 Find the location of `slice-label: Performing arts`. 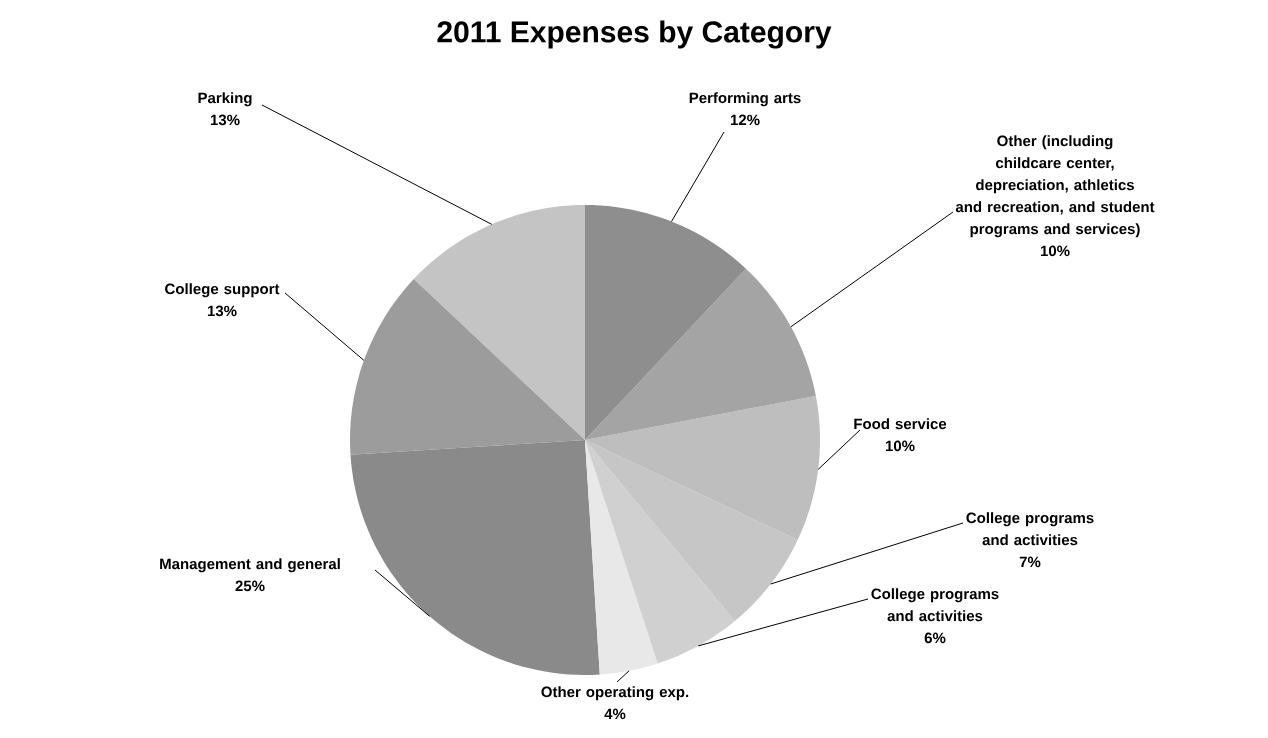

slice-label: Performing arts is located at coordinates (745, 99).